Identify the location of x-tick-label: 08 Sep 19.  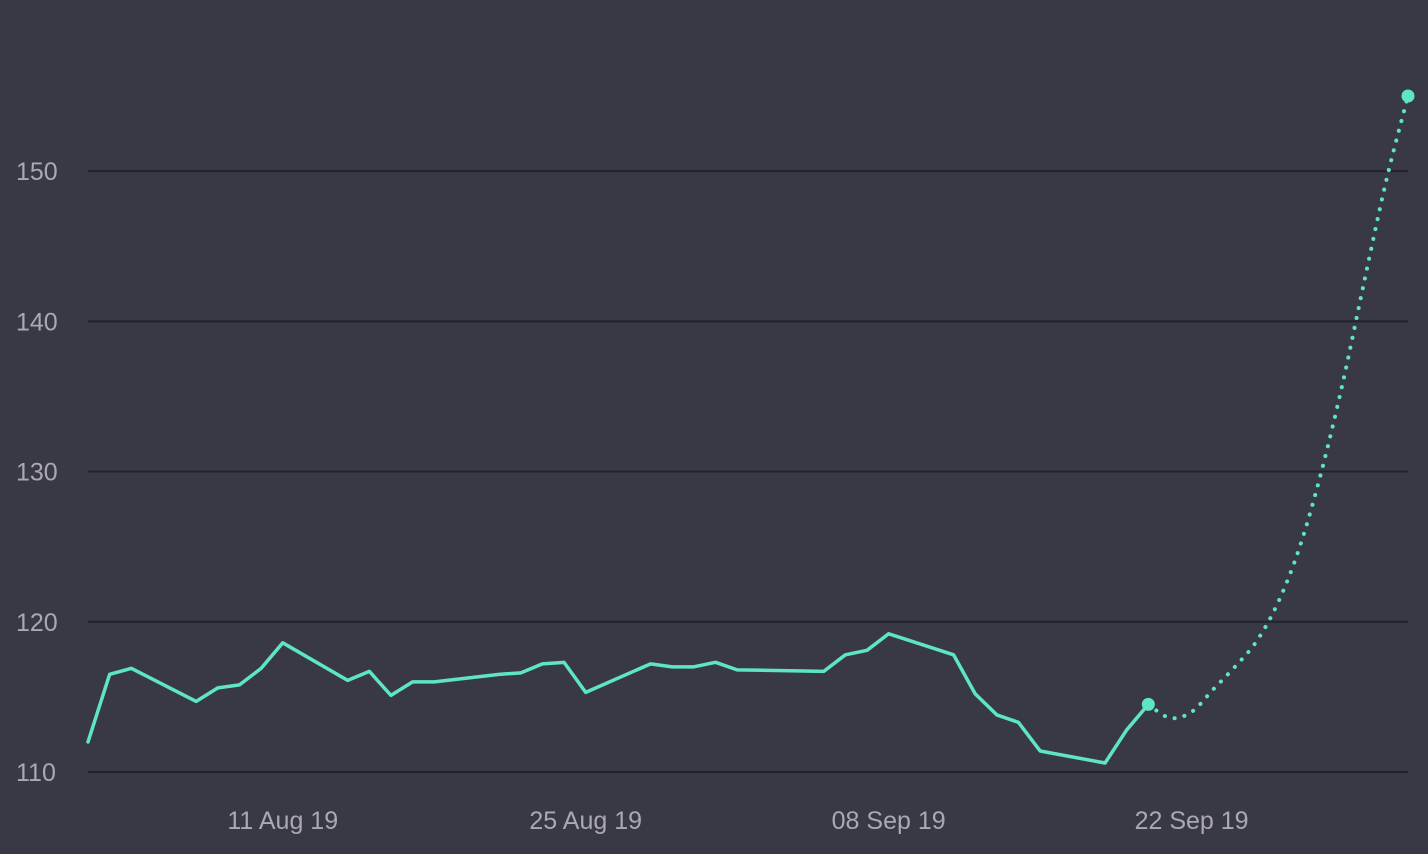
(889, 821).